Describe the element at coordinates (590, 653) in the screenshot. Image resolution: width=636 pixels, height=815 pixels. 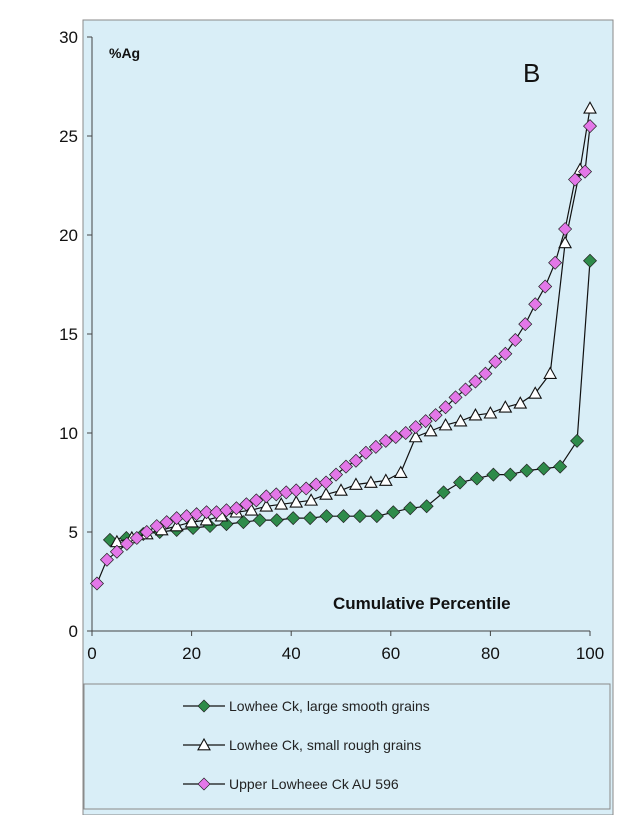
I see `x-tick-label: 100` at that location.